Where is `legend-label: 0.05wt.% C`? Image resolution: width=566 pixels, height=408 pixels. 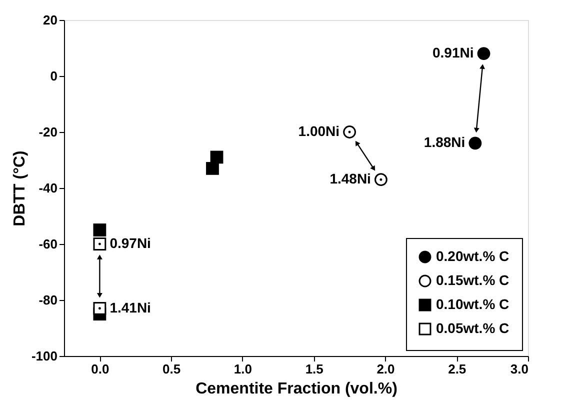 legend-label: 0.05wt.% C is located at coordinates (473, 328).